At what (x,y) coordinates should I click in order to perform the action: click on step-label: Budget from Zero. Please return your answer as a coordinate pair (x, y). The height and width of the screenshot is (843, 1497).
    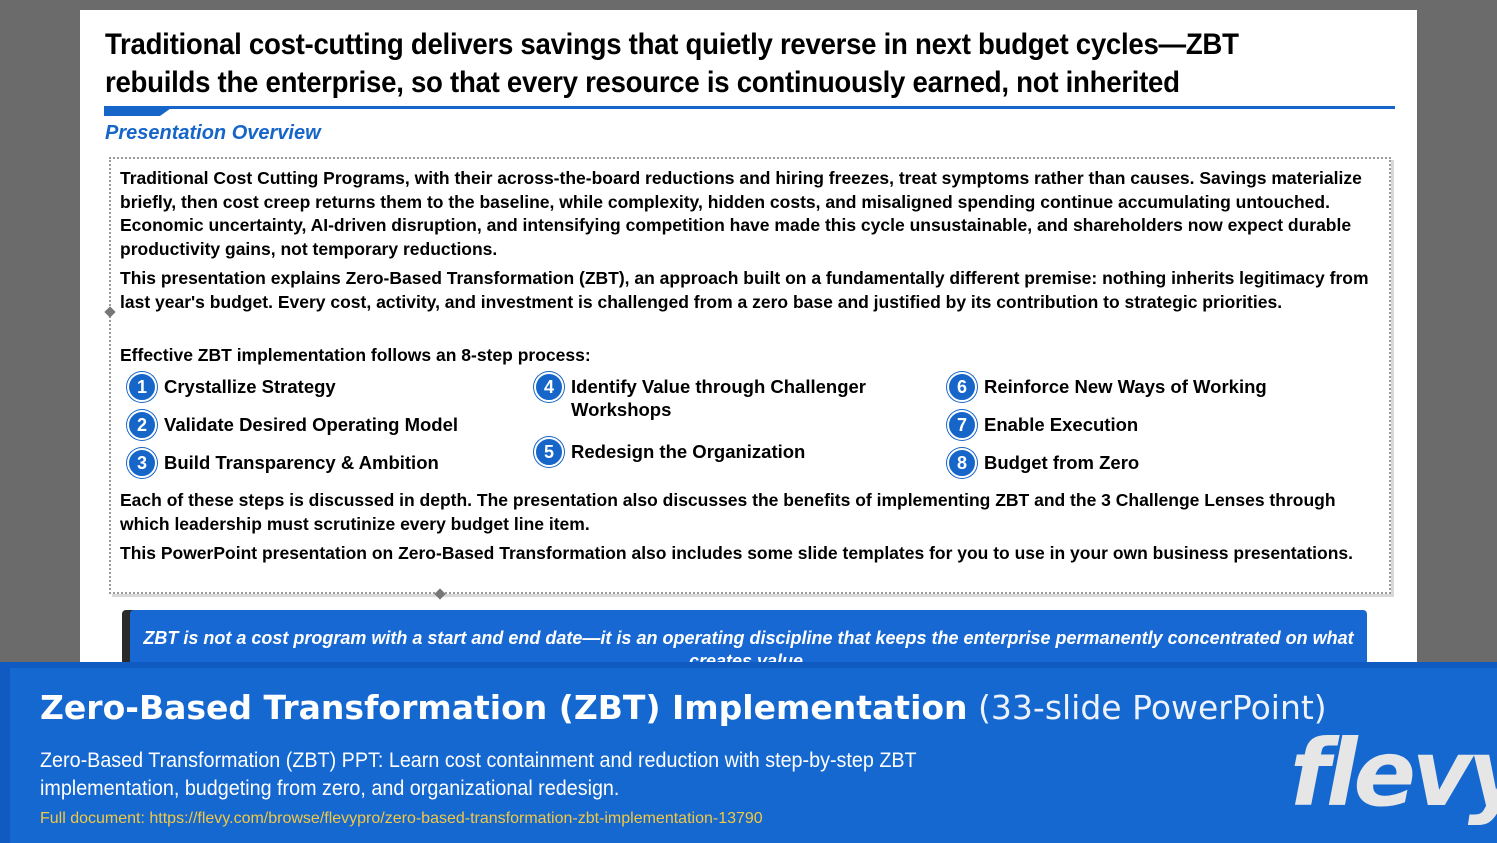
    Looking at the image, I should click on (1062, 462).